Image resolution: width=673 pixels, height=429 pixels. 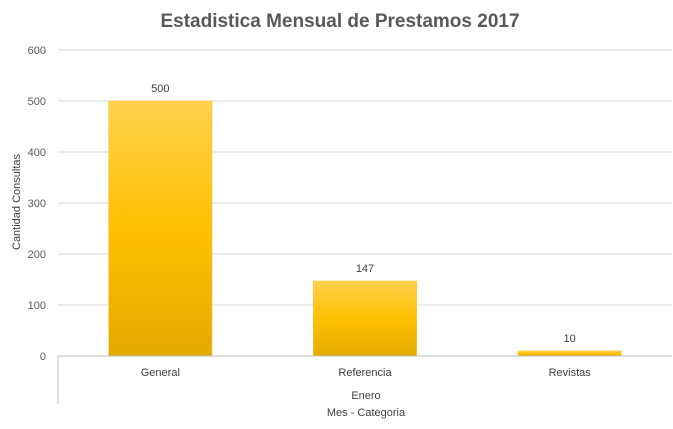 What do you see at coordinates (570, 373) in the screenshot?
I see `x-category-label: Revistas` at bounding box center [570, 373].